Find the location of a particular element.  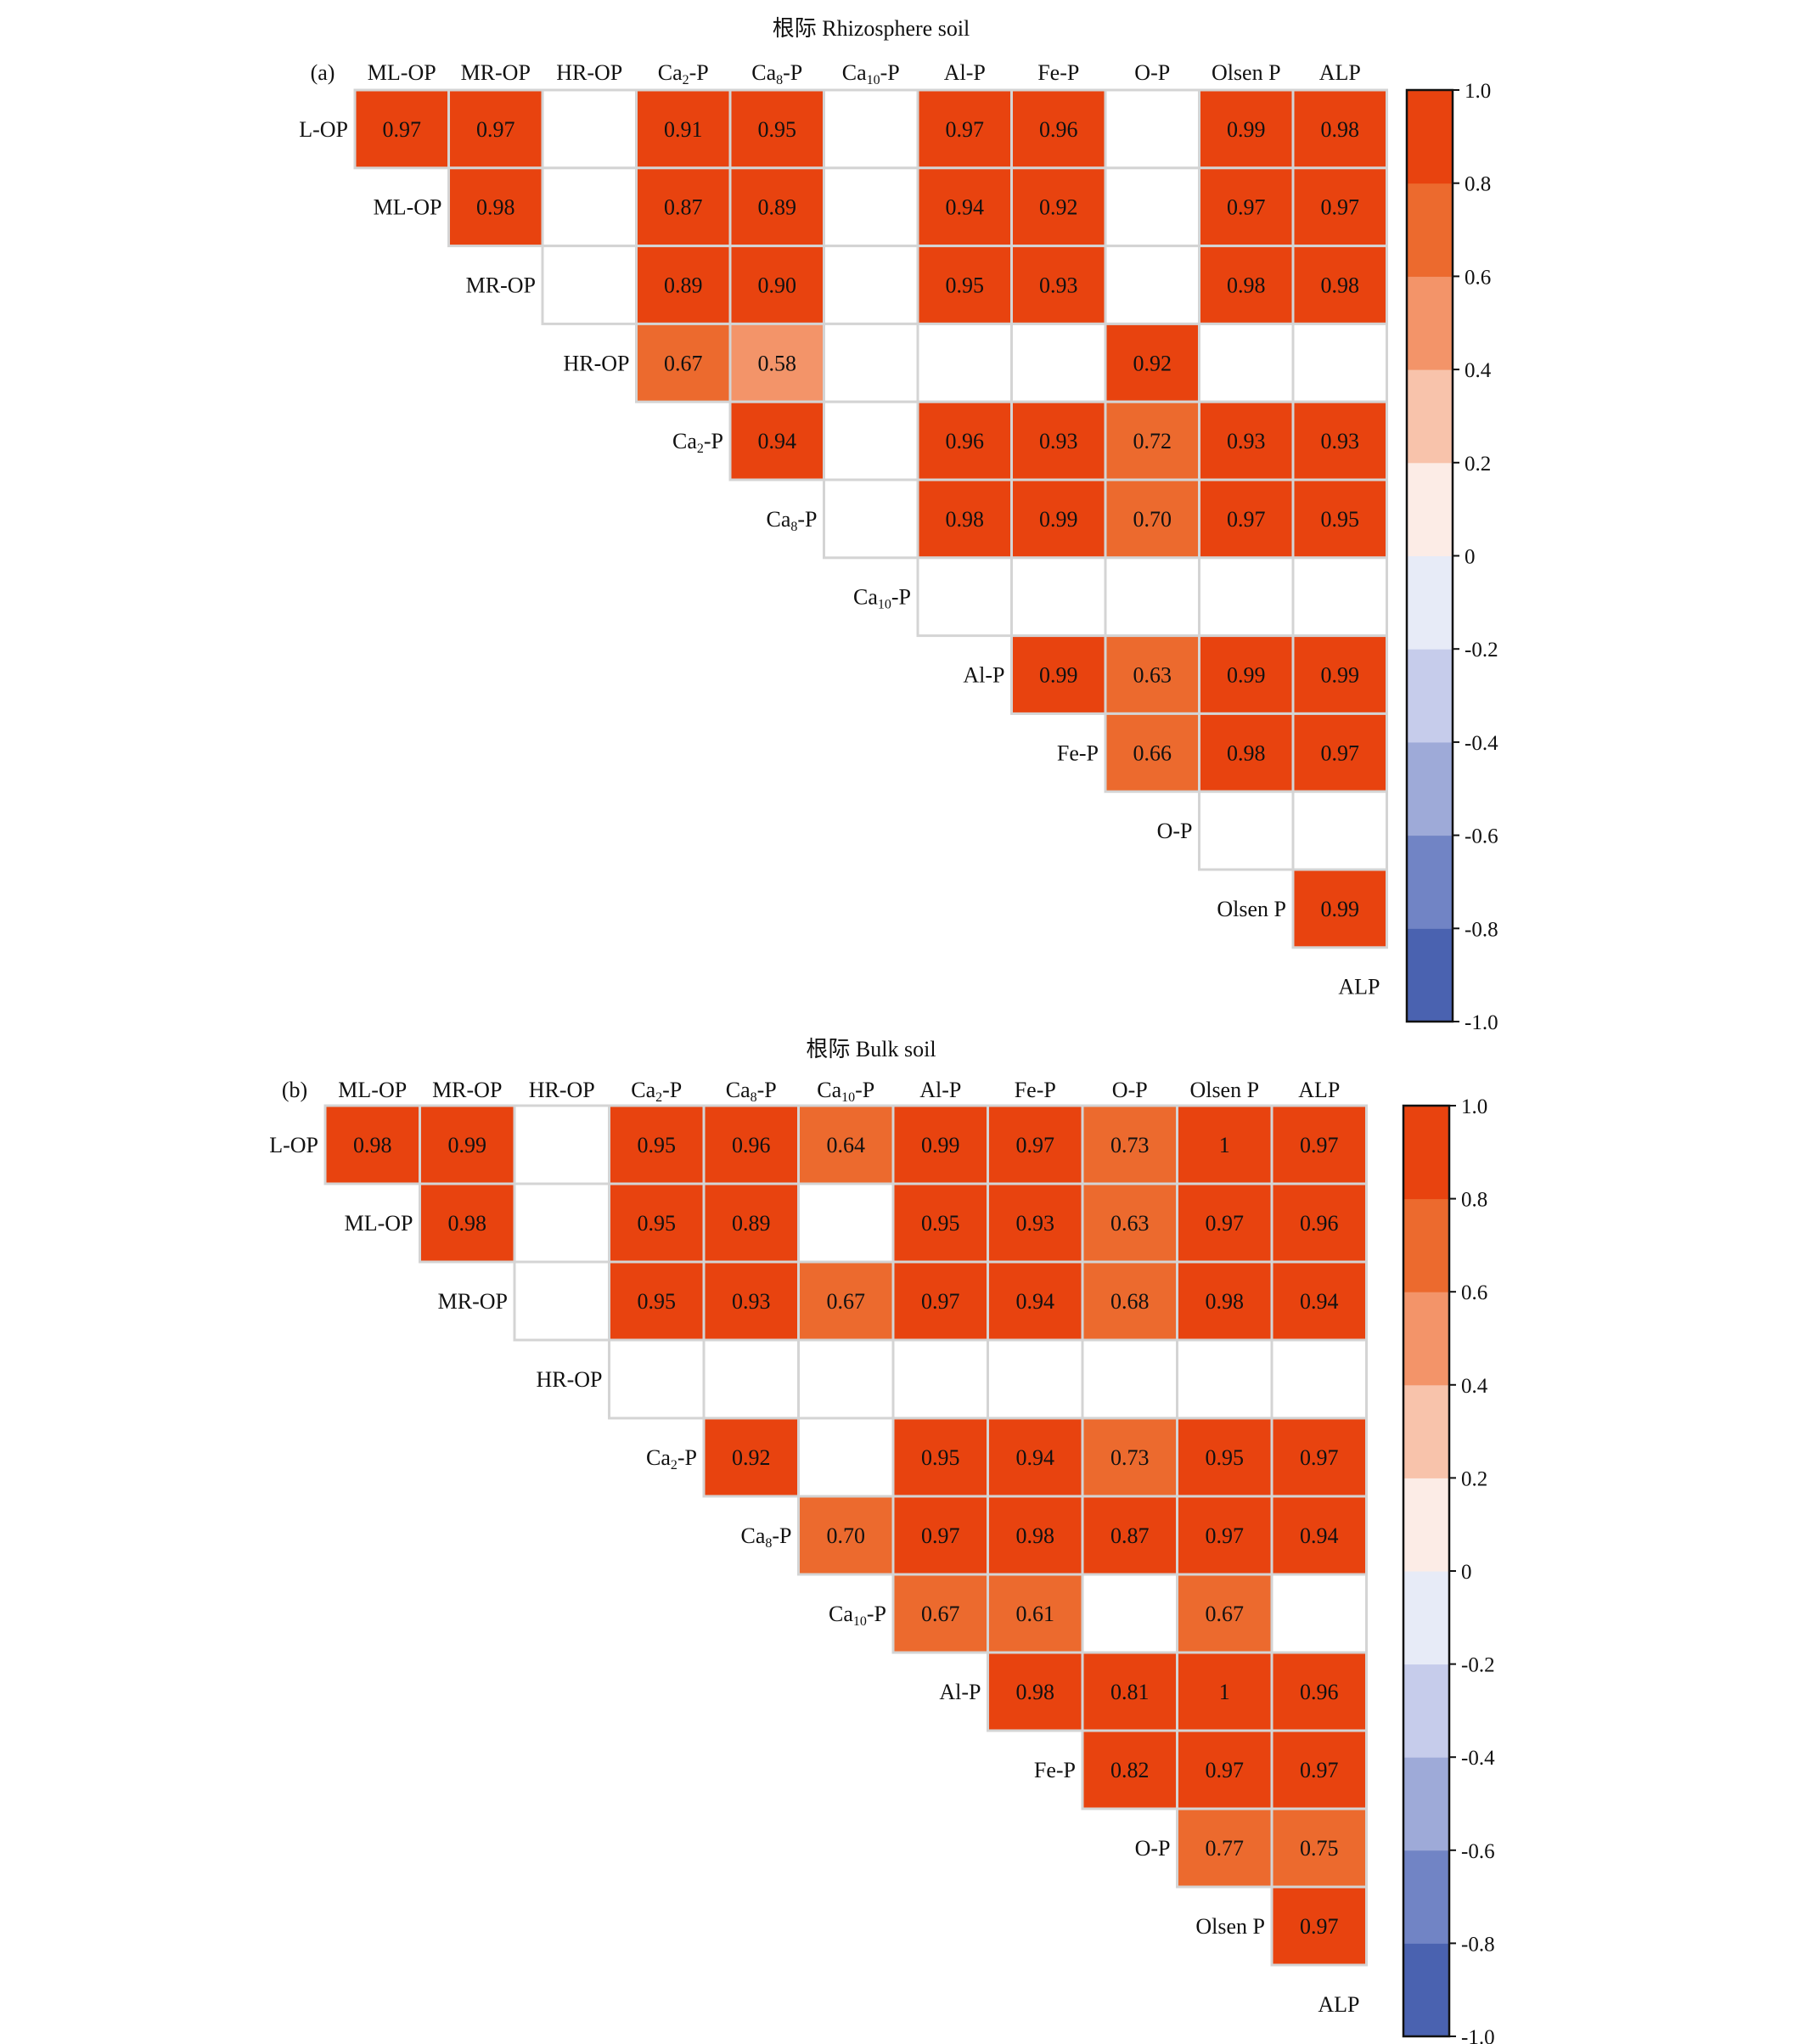

row-label: Al-P is located at coordinates (983, 676).